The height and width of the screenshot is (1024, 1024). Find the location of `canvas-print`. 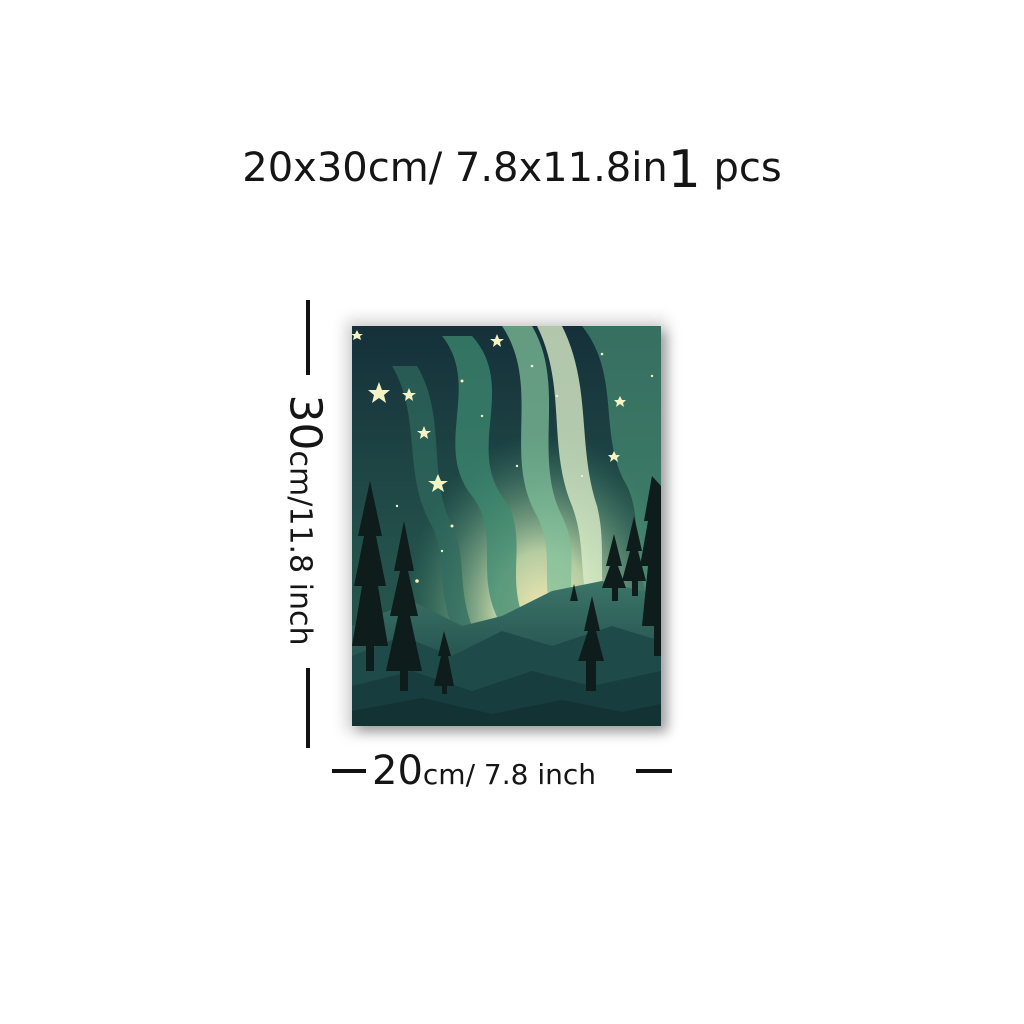

canvas-print is located at coordinates (506, 526).